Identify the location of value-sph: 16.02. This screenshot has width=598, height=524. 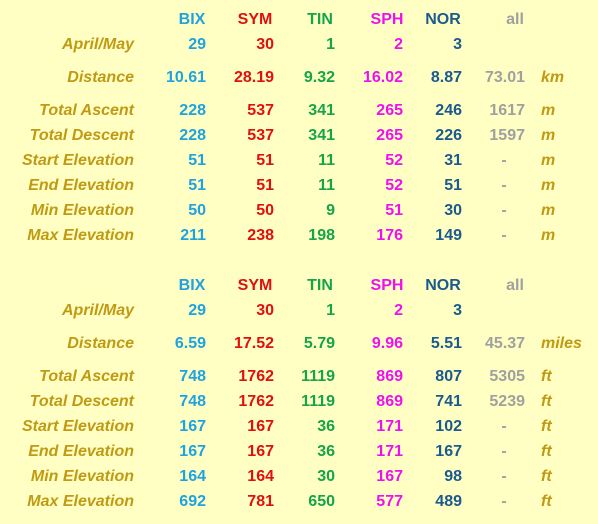
(382, 77).